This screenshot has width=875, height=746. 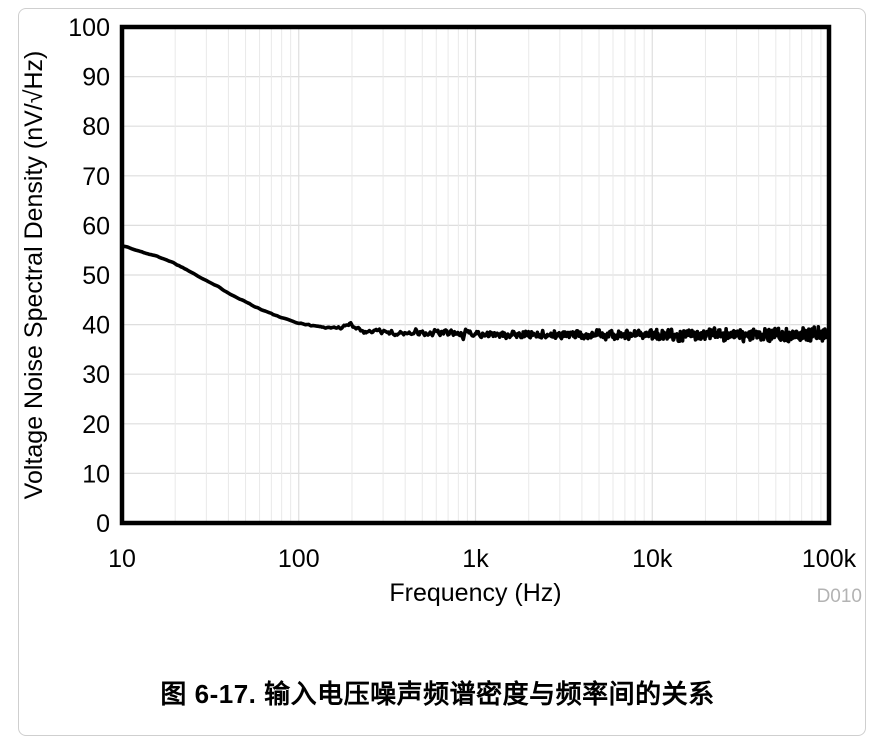 I want to click on y-tick-label: 90, so click(x=96, y=78).